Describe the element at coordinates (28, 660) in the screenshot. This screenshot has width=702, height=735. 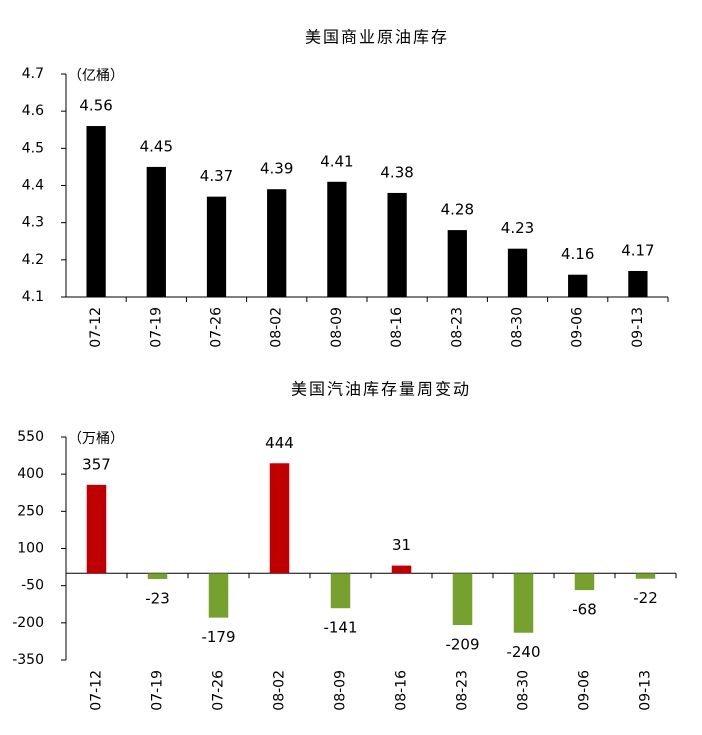
I see `y-tick-label: -350` at that location.